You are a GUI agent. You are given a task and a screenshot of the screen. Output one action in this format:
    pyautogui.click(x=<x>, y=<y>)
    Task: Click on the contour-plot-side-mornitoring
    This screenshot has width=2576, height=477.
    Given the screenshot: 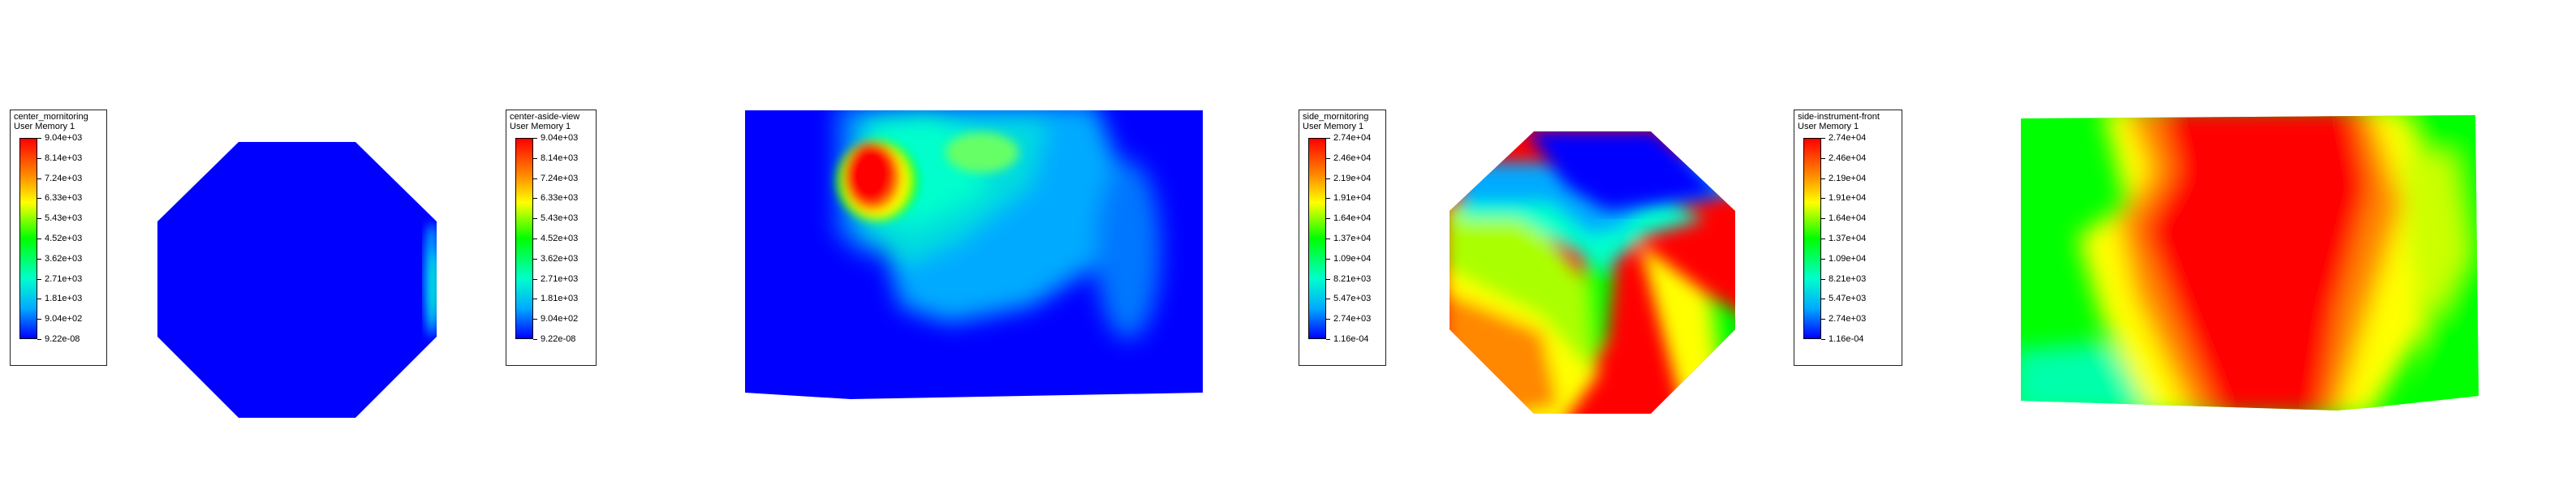 What is the action you would take?
    pyautogui.click(x=1592, y=272)
    